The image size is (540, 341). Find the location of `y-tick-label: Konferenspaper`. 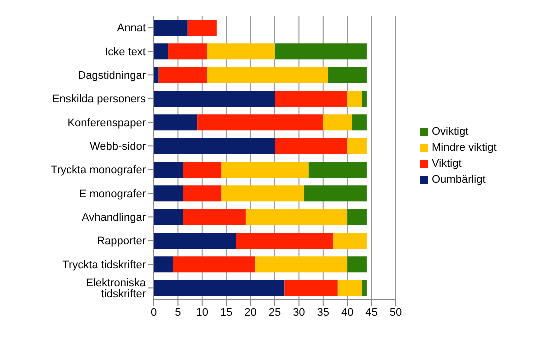

y-tick-label: Konferenspaper is located at coordinates (107, 123).